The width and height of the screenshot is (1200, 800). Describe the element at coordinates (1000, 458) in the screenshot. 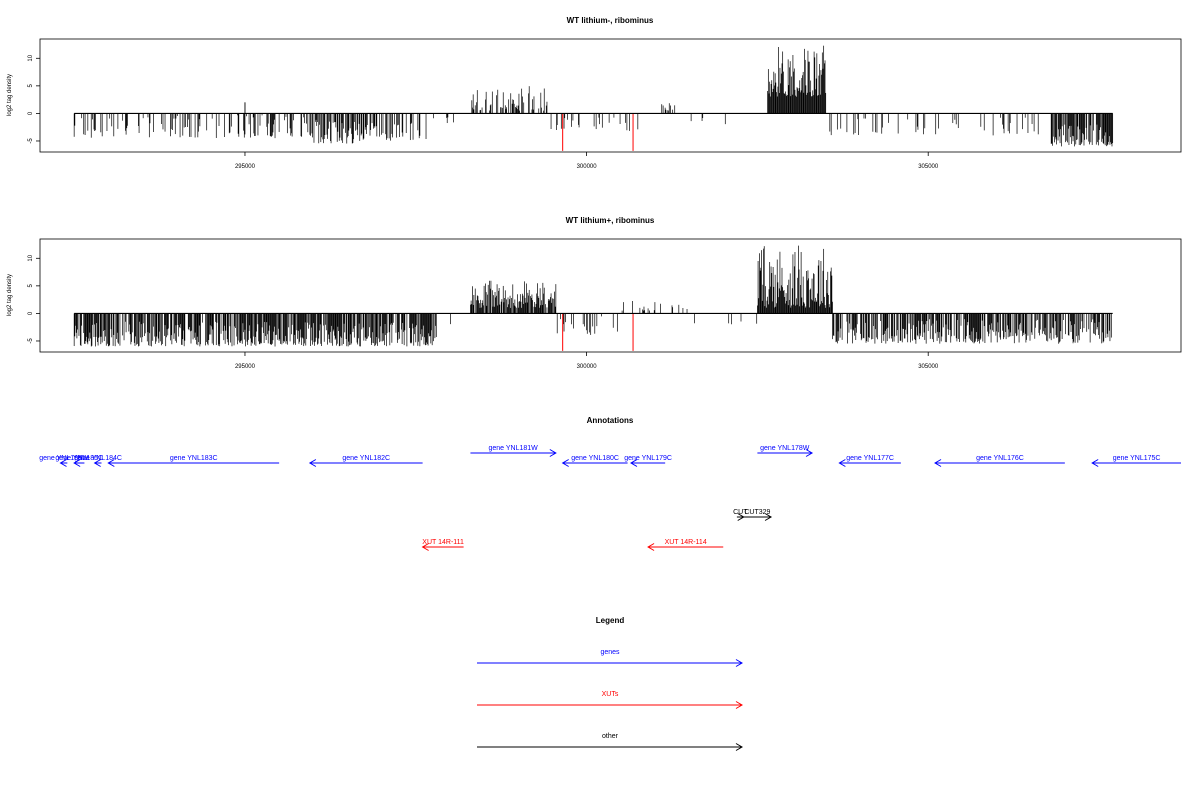

I see `feature-label: gene YNL176C` at that location.